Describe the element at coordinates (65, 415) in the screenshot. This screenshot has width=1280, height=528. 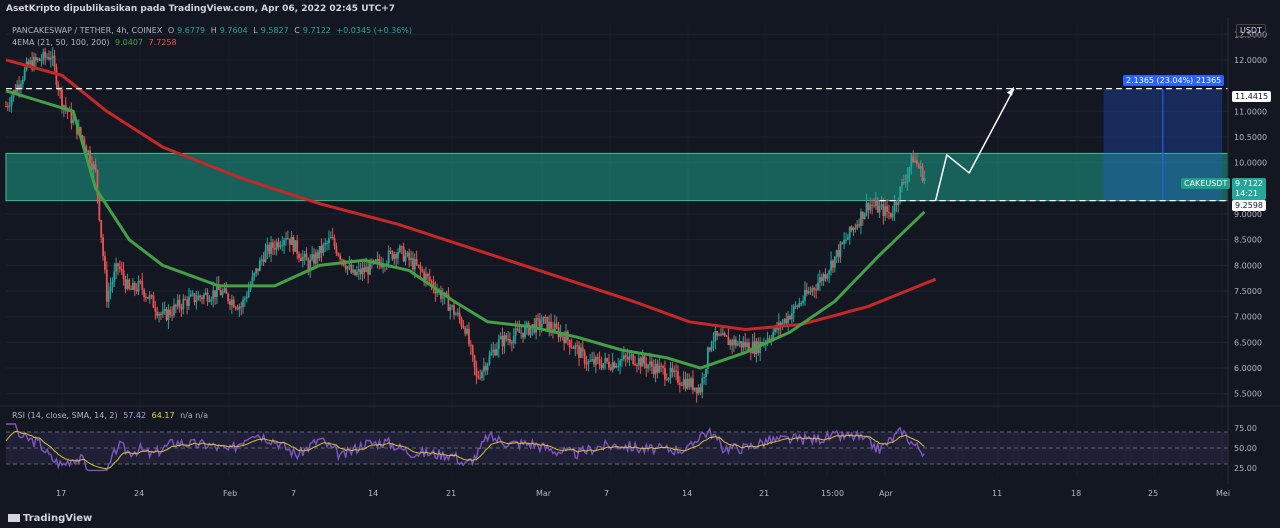
I see `rsi-label: RSI (14, close, SMA, 14, 2)` at that location.